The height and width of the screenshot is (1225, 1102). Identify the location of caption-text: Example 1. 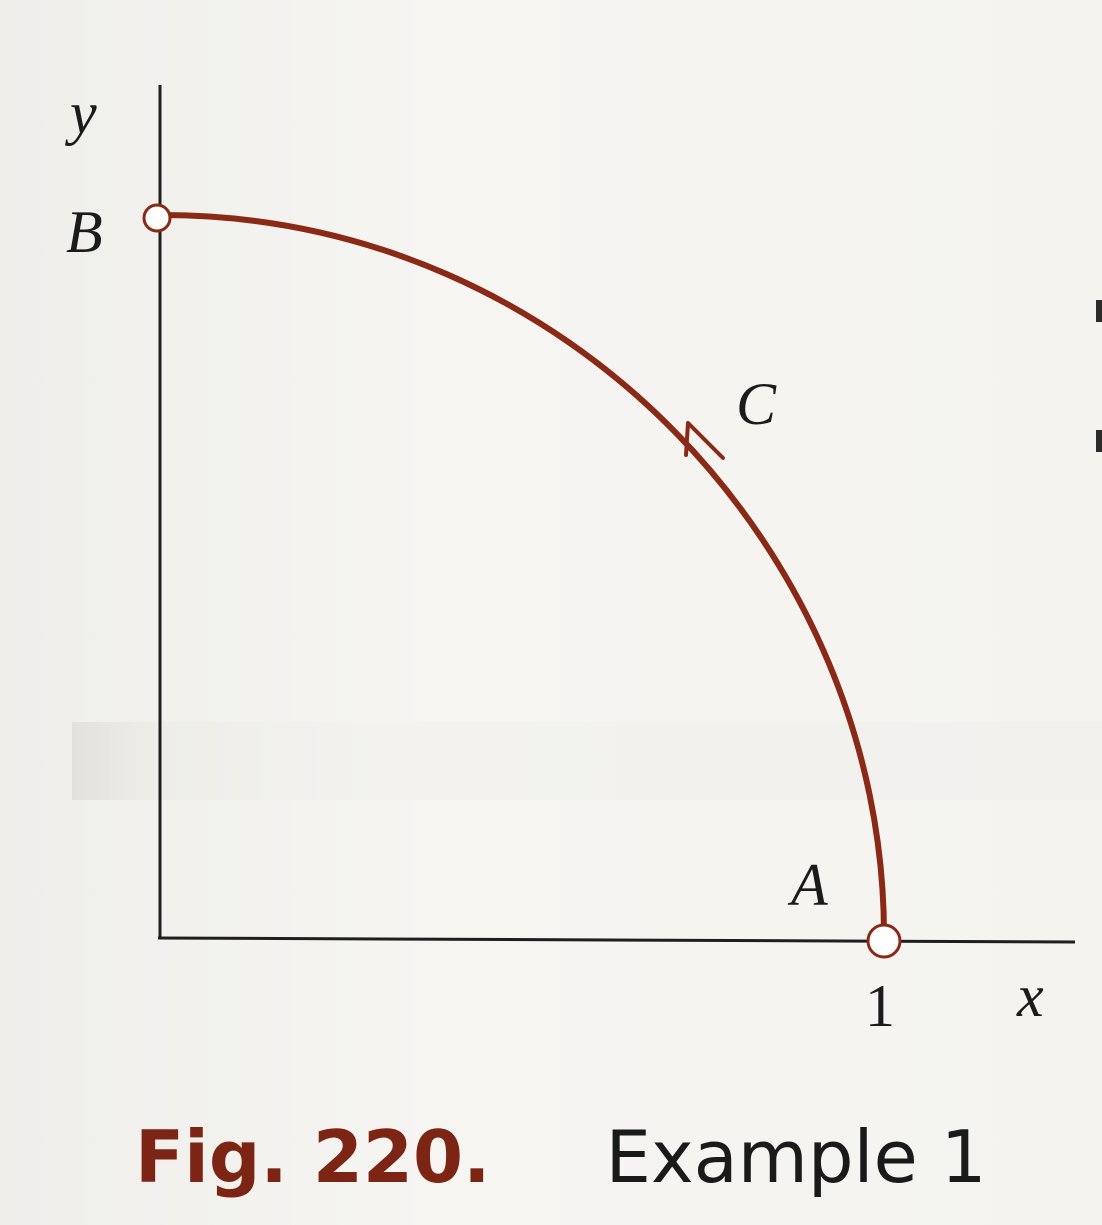
(796, 1157).